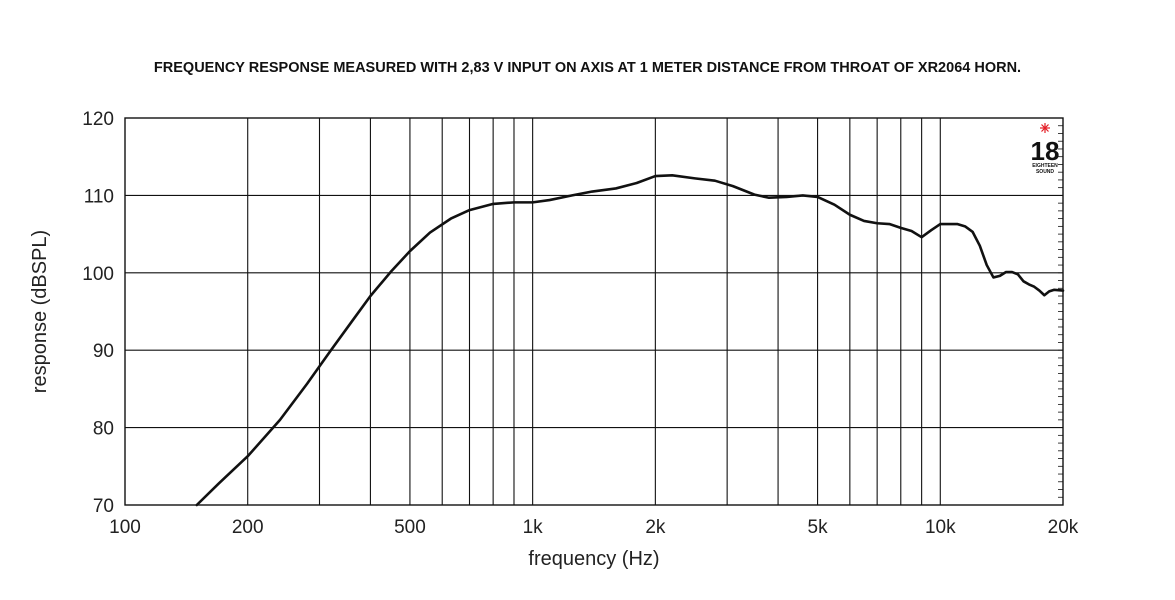  I want to click on y-tick-label: 70, so click(103, 506).